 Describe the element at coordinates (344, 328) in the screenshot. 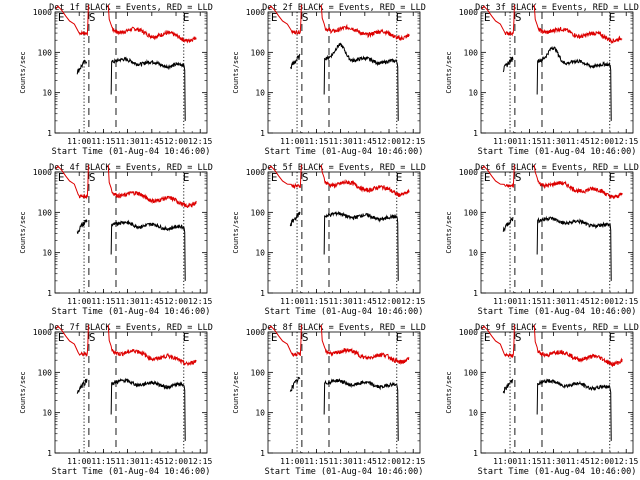

I see `panel-title: Det 8f BLACK = Events, RED = LLD` at that location.